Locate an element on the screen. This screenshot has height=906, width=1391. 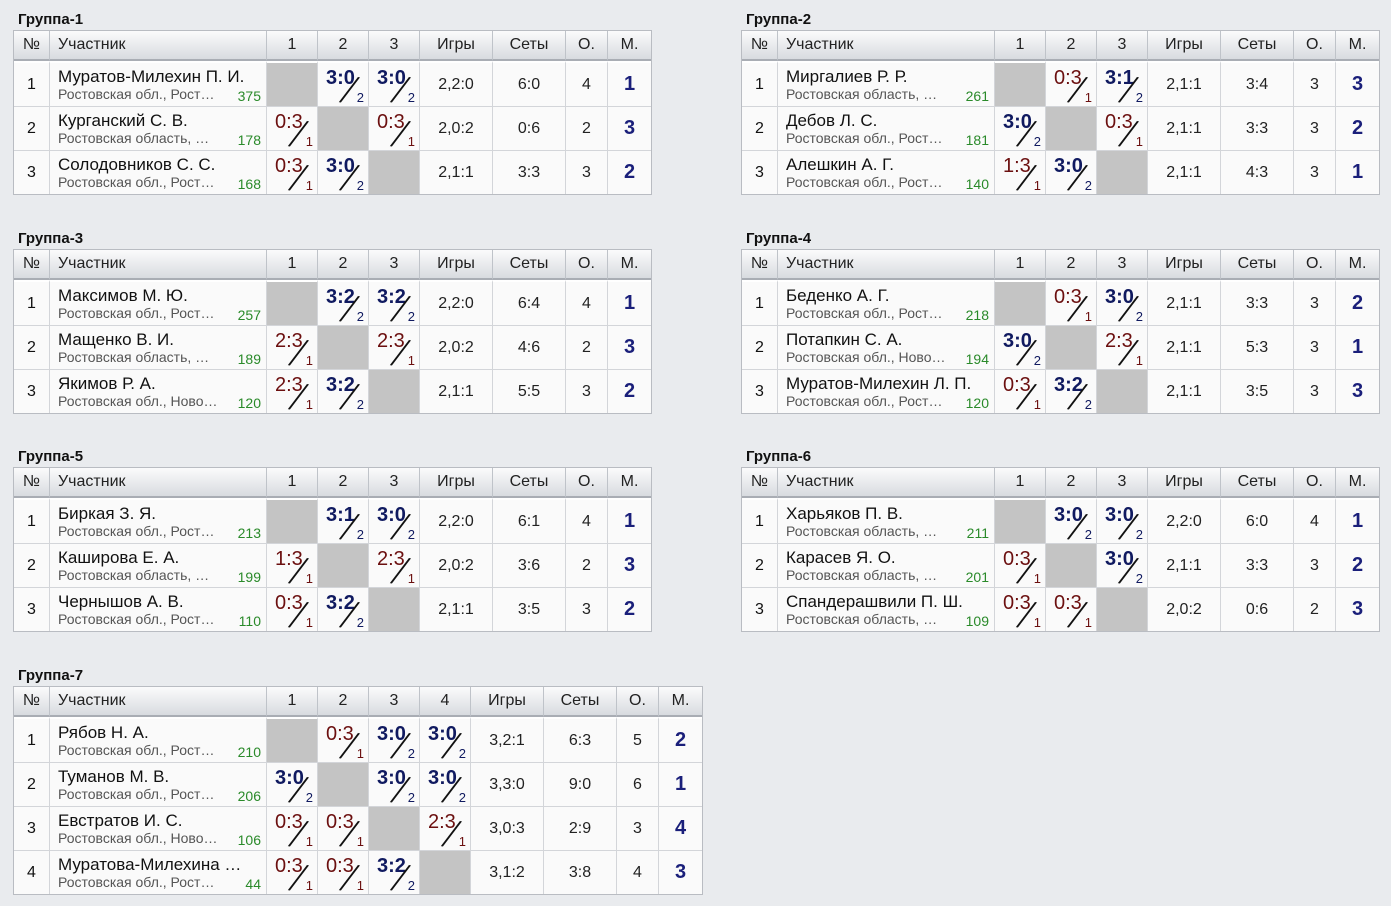
participant-cell: Туманов М. В. Ростовская обл., Рост… 206 is located at coordinates (158, 785).